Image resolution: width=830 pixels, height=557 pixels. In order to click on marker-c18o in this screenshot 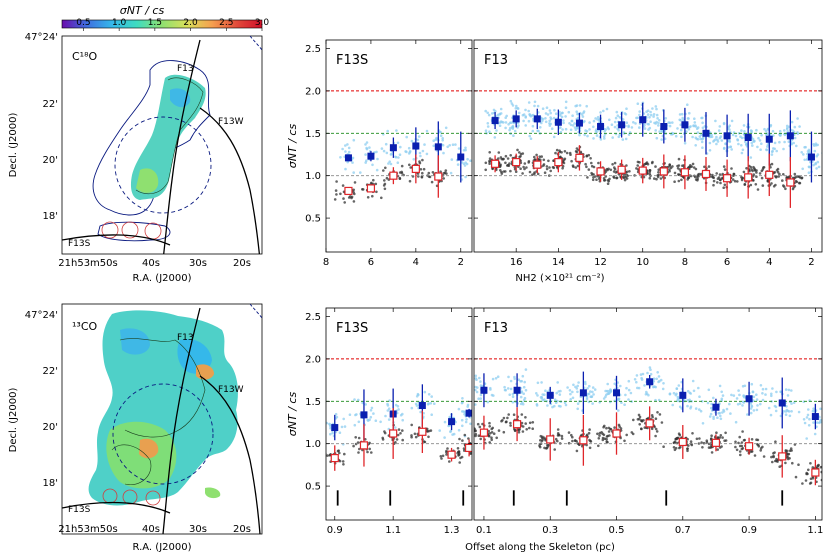, I will do `click(468, 448)`.